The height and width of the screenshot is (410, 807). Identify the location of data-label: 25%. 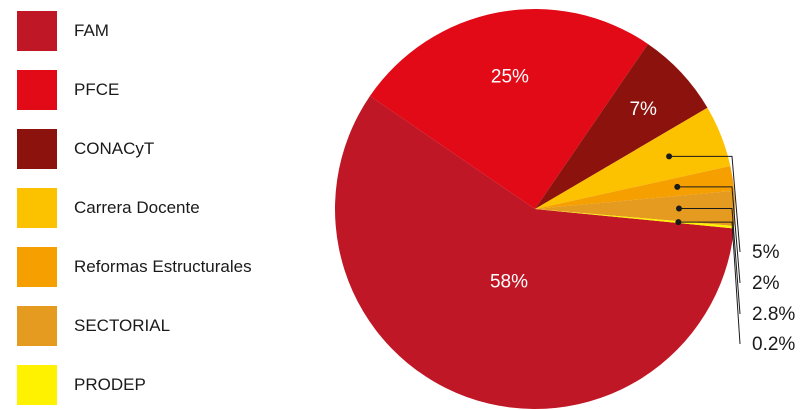
(510, 76).